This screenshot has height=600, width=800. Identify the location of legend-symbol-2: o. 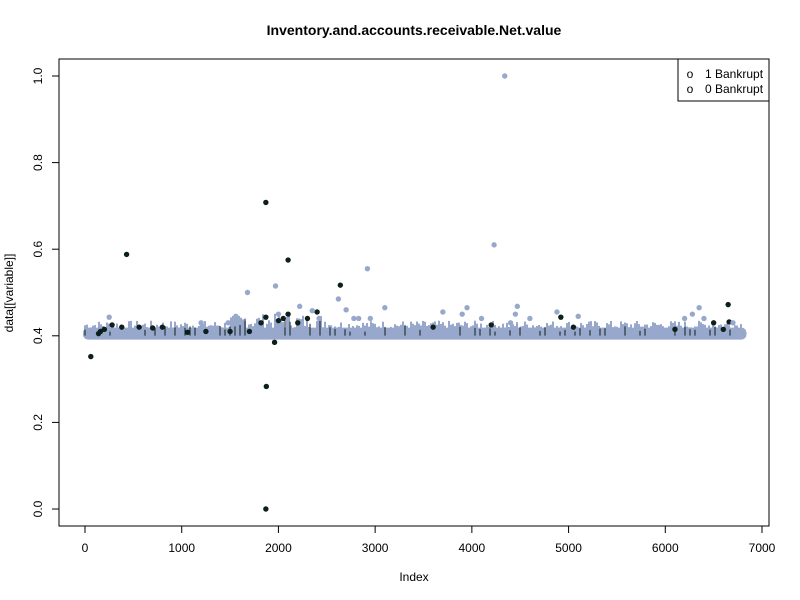
(690, 89).